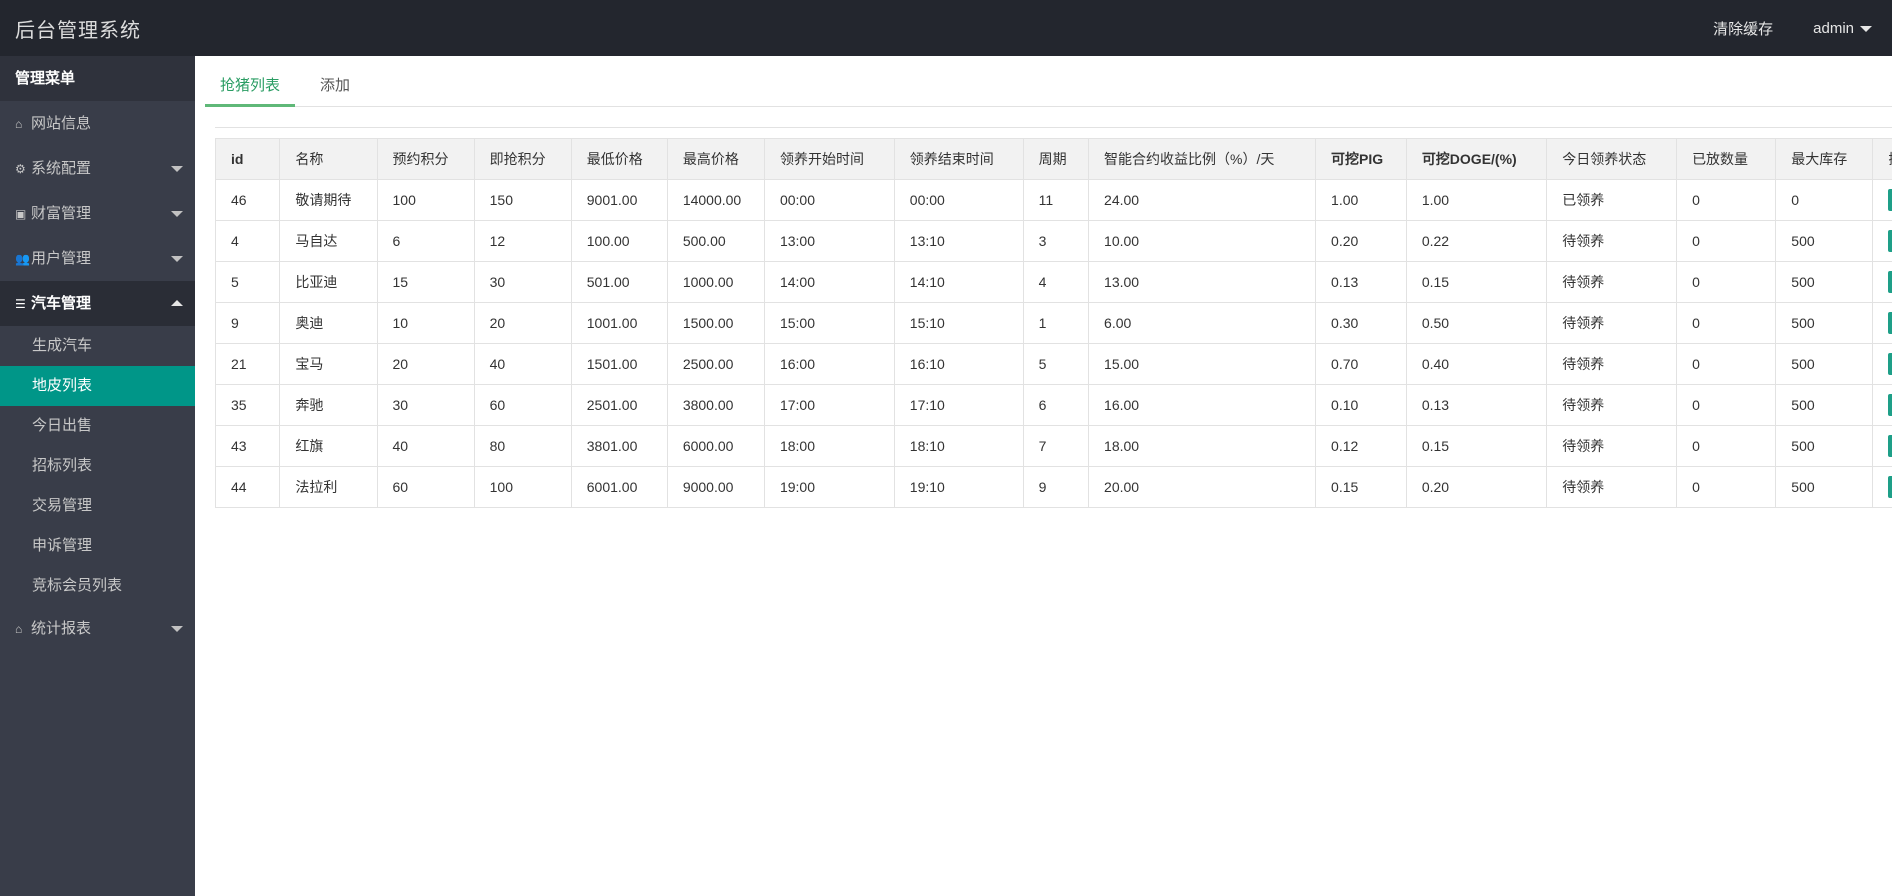 This screenshot has width=1892, height=896. Describe the element at coordinates (425, 487) in the screenshot. I see `table-cell: 60` at that location.